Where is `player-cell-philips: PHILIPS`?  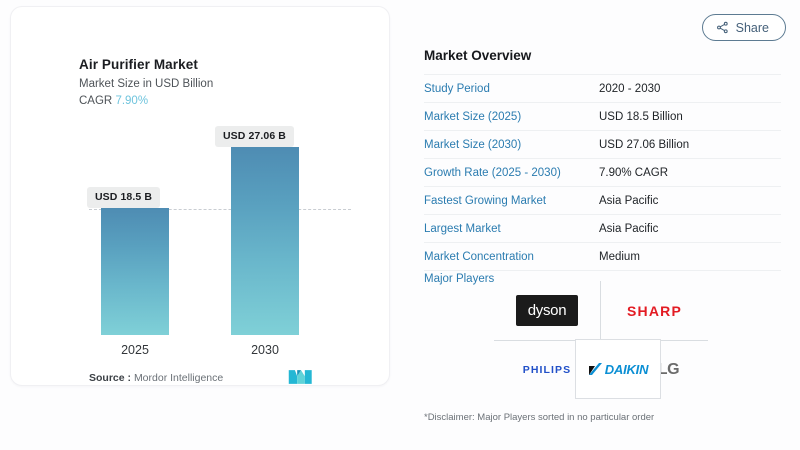
player-cell-philips: PHILIPS is located at coordinates (547, 370).